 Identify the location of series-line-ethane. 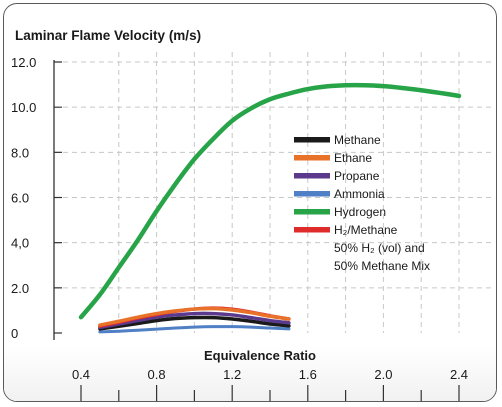
(194, 316).